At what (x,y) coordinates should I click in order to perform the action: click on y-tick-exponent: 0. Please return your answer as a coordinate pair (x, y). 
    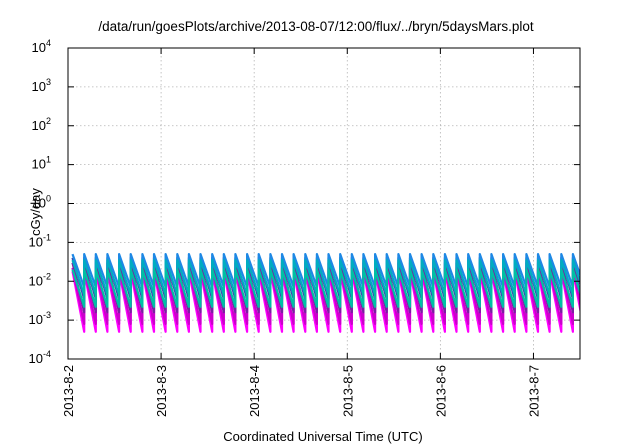
    Looking at the image, I should click on (48, 199).